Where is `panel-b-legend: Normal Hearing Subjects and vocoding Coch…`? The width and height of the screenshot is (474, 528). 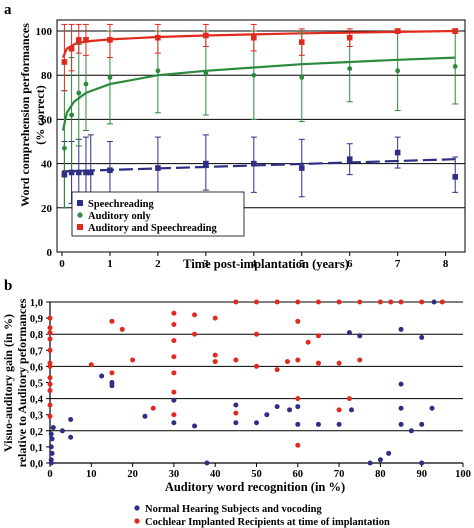
panel-b-legend: Normal Hearing Subjects and vocoding Coch… is located at coordinates (262, 516).